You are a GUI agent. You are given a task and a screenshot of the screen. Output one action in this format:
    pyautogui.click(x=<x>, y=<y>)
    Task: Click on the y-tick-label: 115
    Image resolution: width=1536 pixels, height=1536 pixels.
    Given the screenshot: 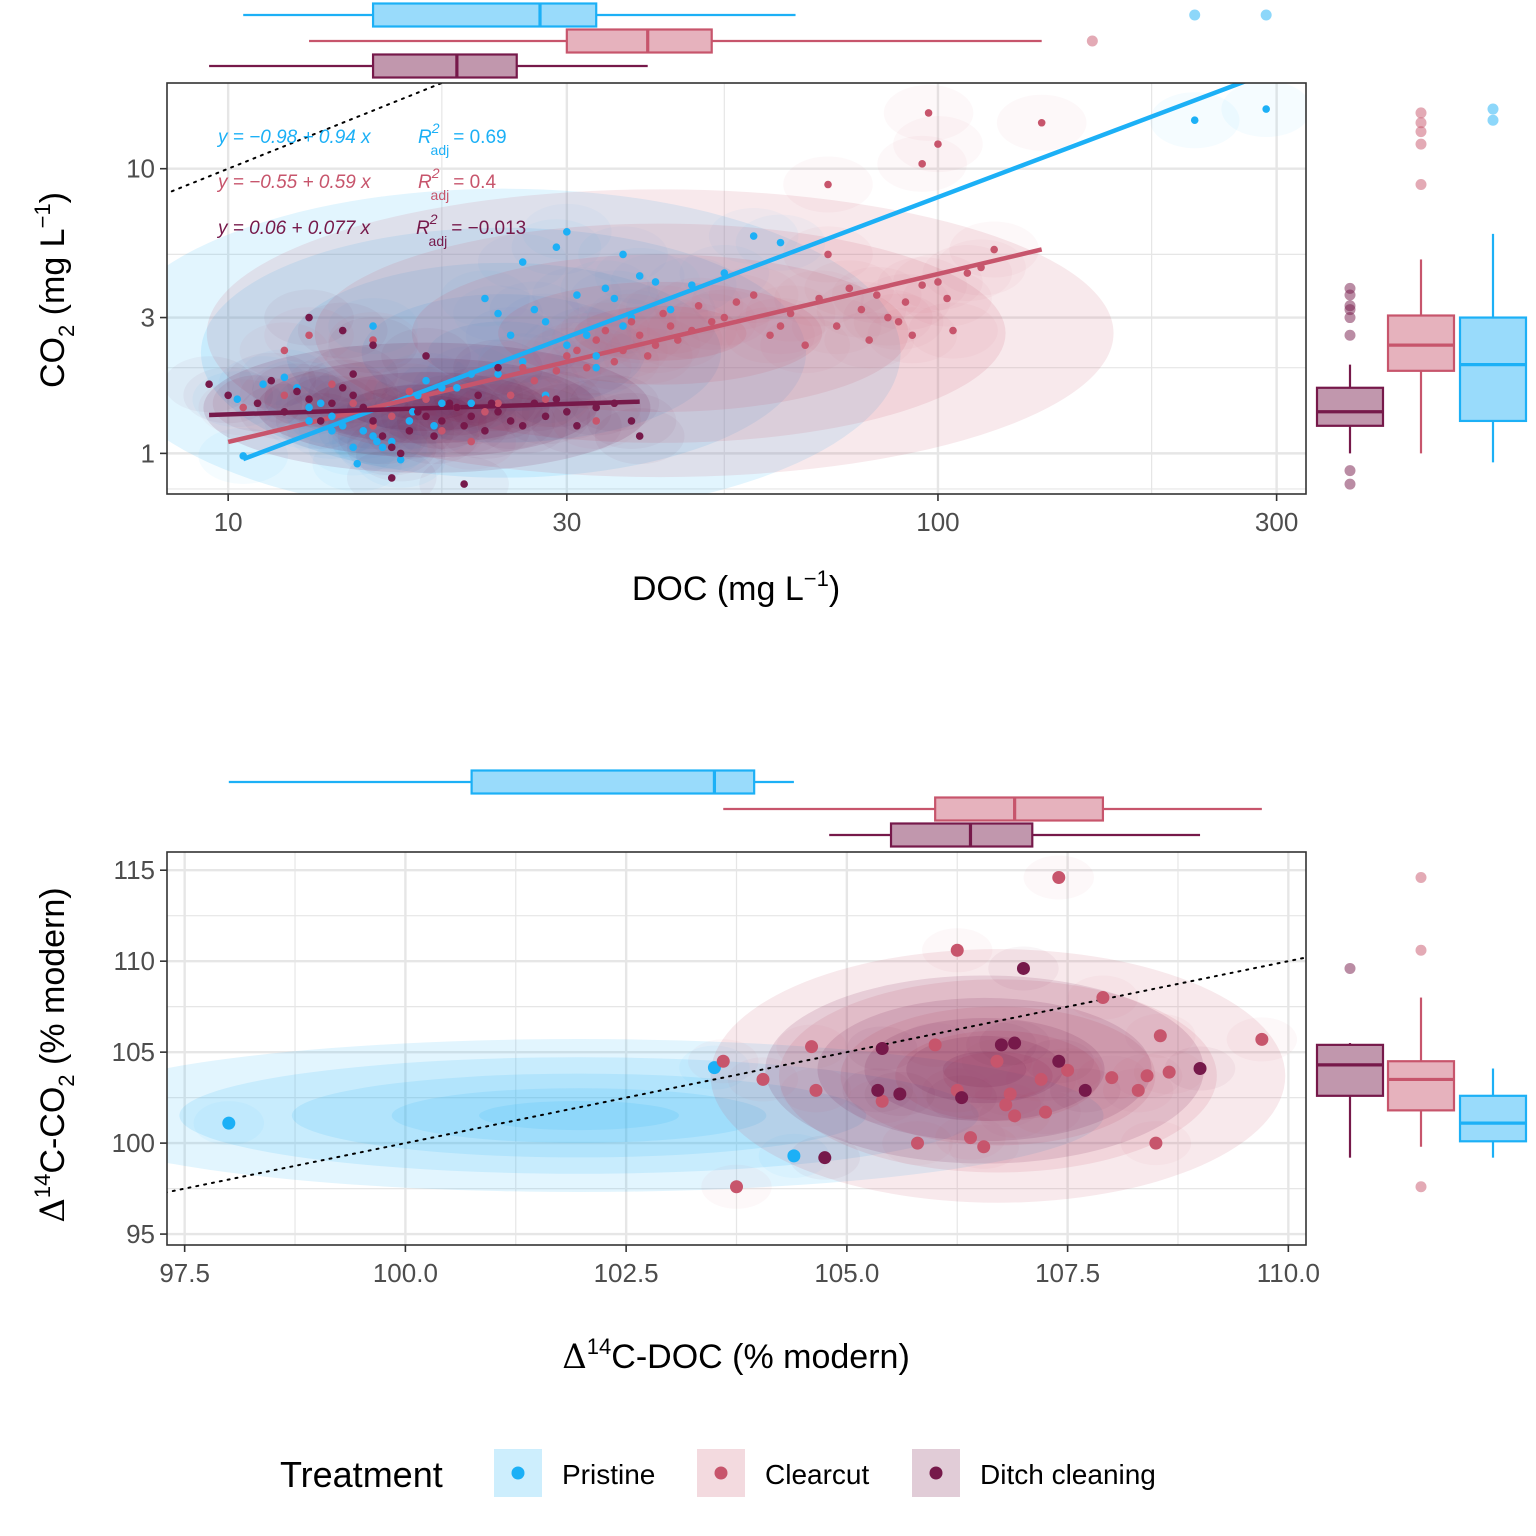 What is the action you would take?
    pyautogui.click(x=134, y=870)
    